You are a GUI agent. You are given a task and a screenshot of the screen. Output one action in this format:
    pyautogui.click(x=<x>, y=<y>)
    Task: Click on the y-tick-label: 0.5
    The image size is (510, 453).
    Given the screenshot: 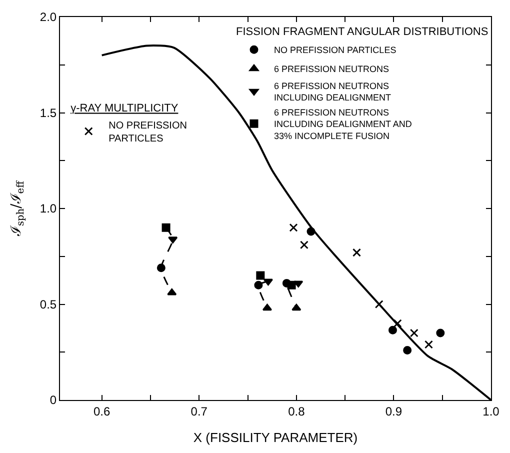 What is the action you would take?
    pyautogui.click(x=48, y=304)
    